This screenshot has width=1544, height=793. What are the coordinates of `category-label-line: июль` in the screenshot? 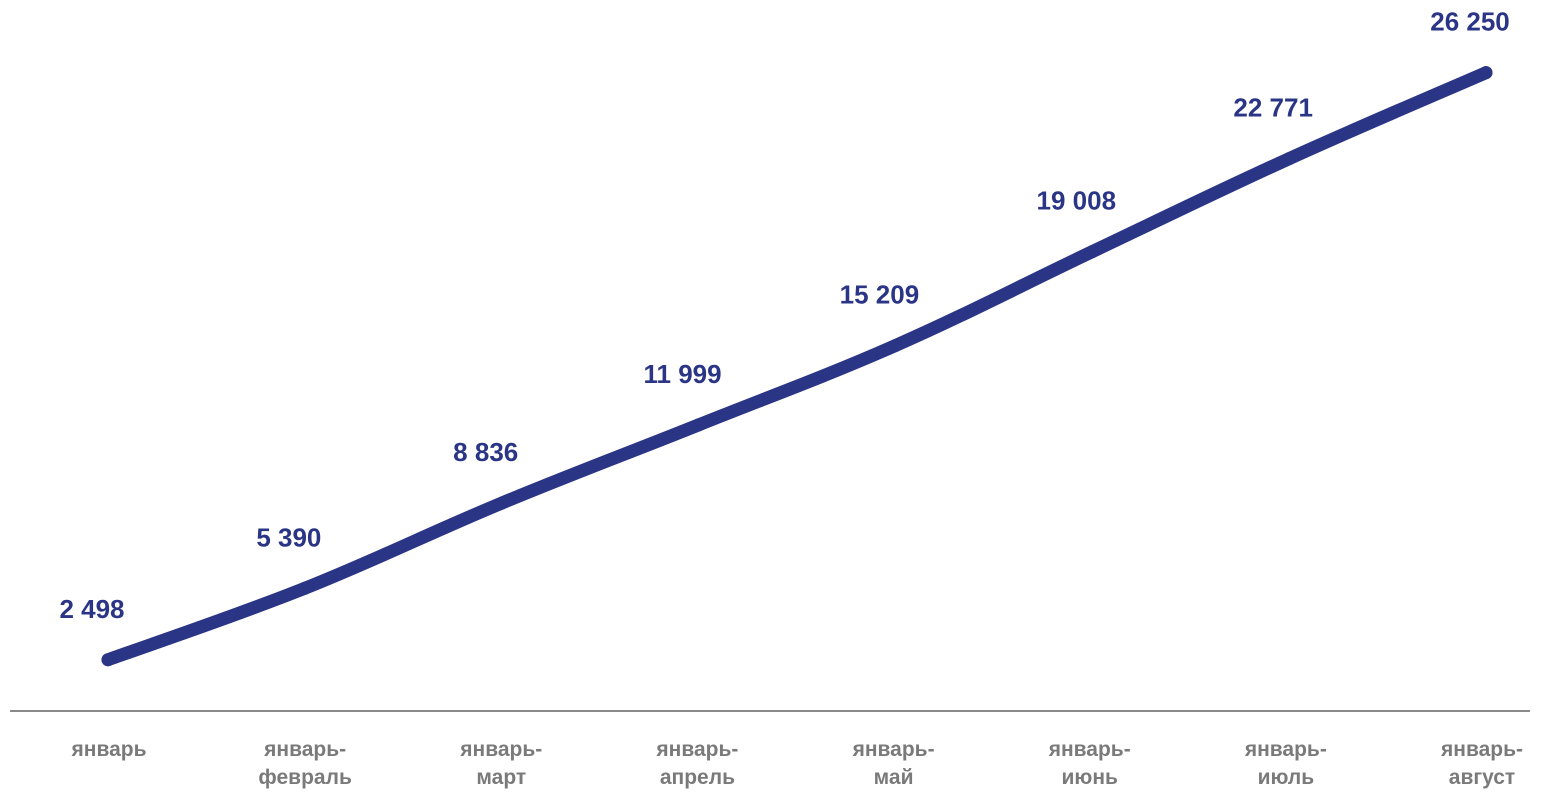 It's located at (1286, 777).